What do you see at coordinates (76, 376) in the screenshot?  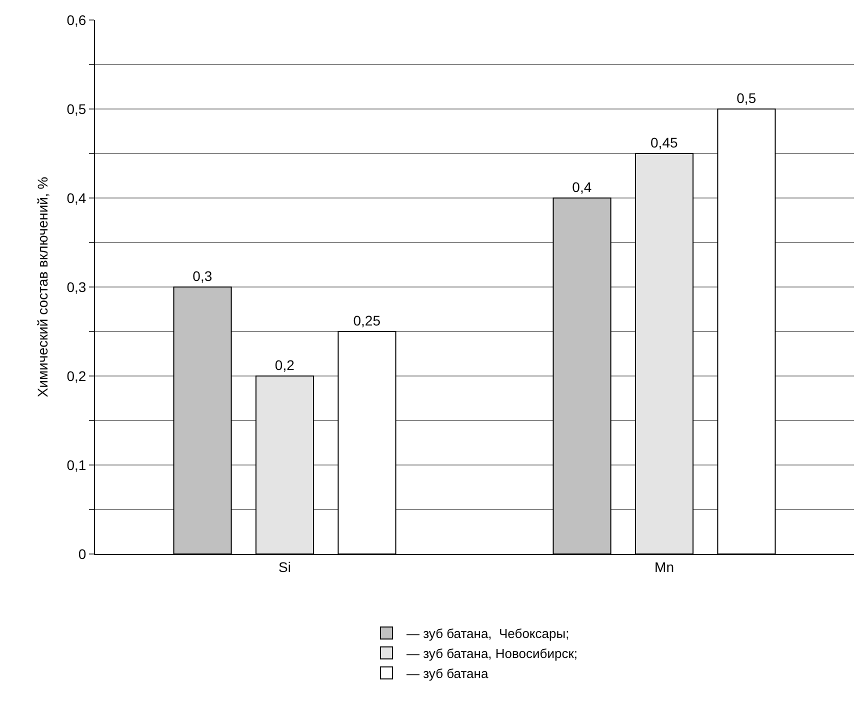 I see `y-tick-label: 0,2` at bounding box center [76, 376].